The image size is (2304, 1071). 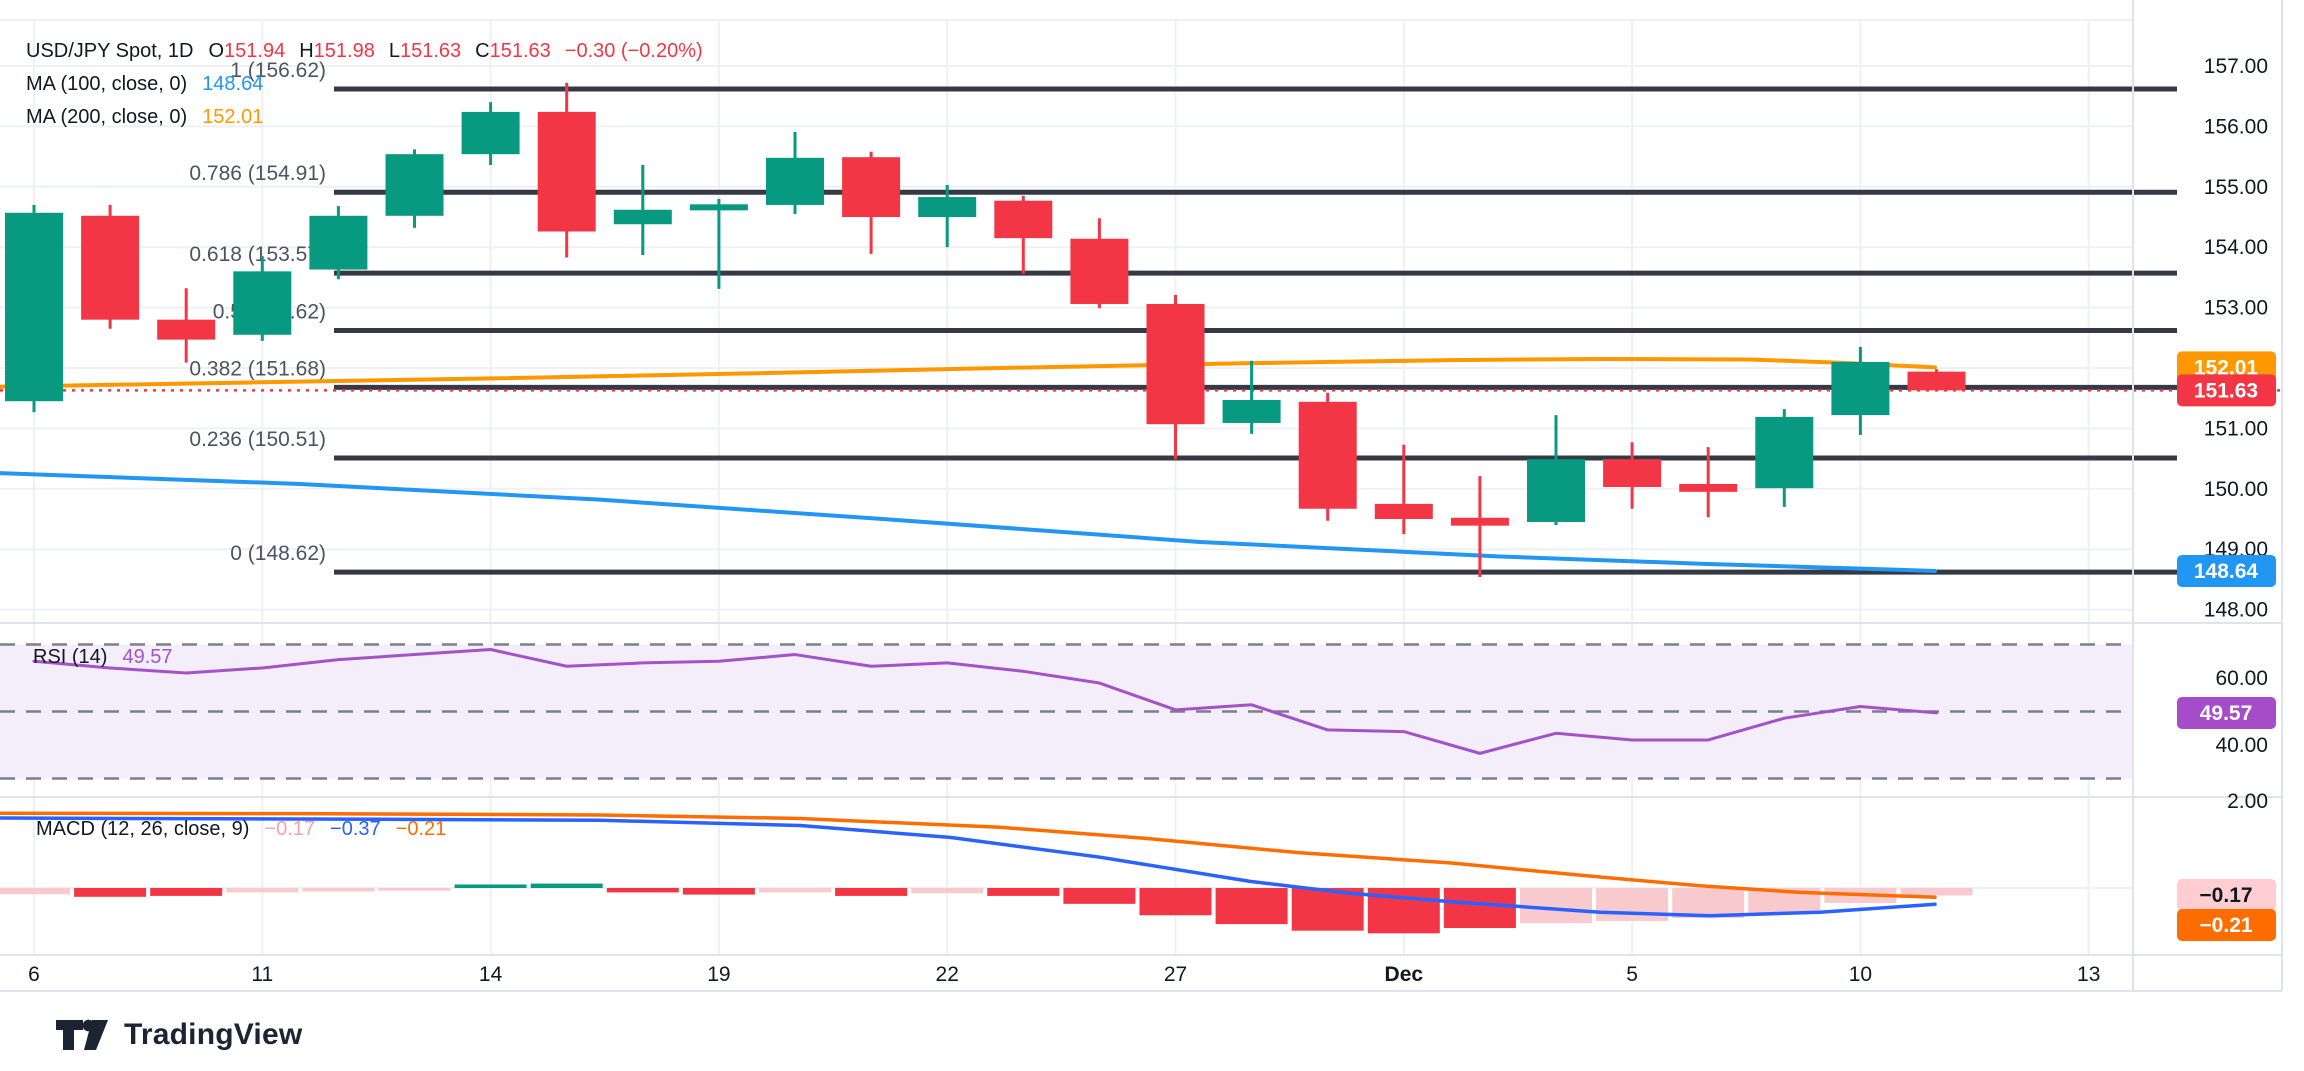 I want to click on rsi-line, so click(x=985, y=701).